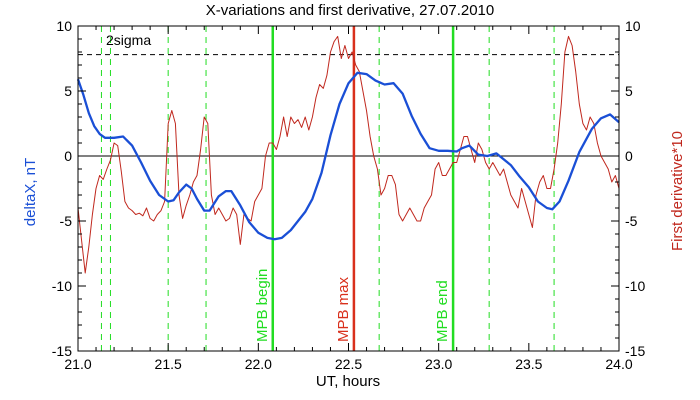 Image resolution: width=700 pixels, height=400 pixels. What do you see at coordinates (262, 305) in the screenshot?
I see `event-label-0: MPB begin` at bounding box center [262, 305].